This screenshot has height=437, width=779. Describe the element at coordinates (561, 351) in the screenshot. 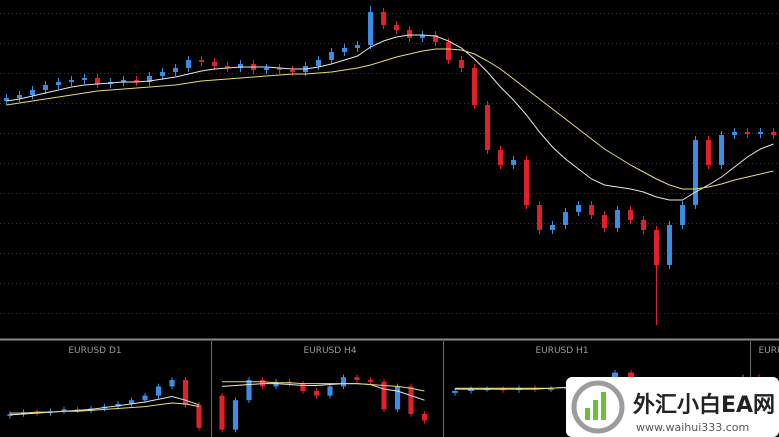

I see `panel-title: EURUSD H1` at that location.